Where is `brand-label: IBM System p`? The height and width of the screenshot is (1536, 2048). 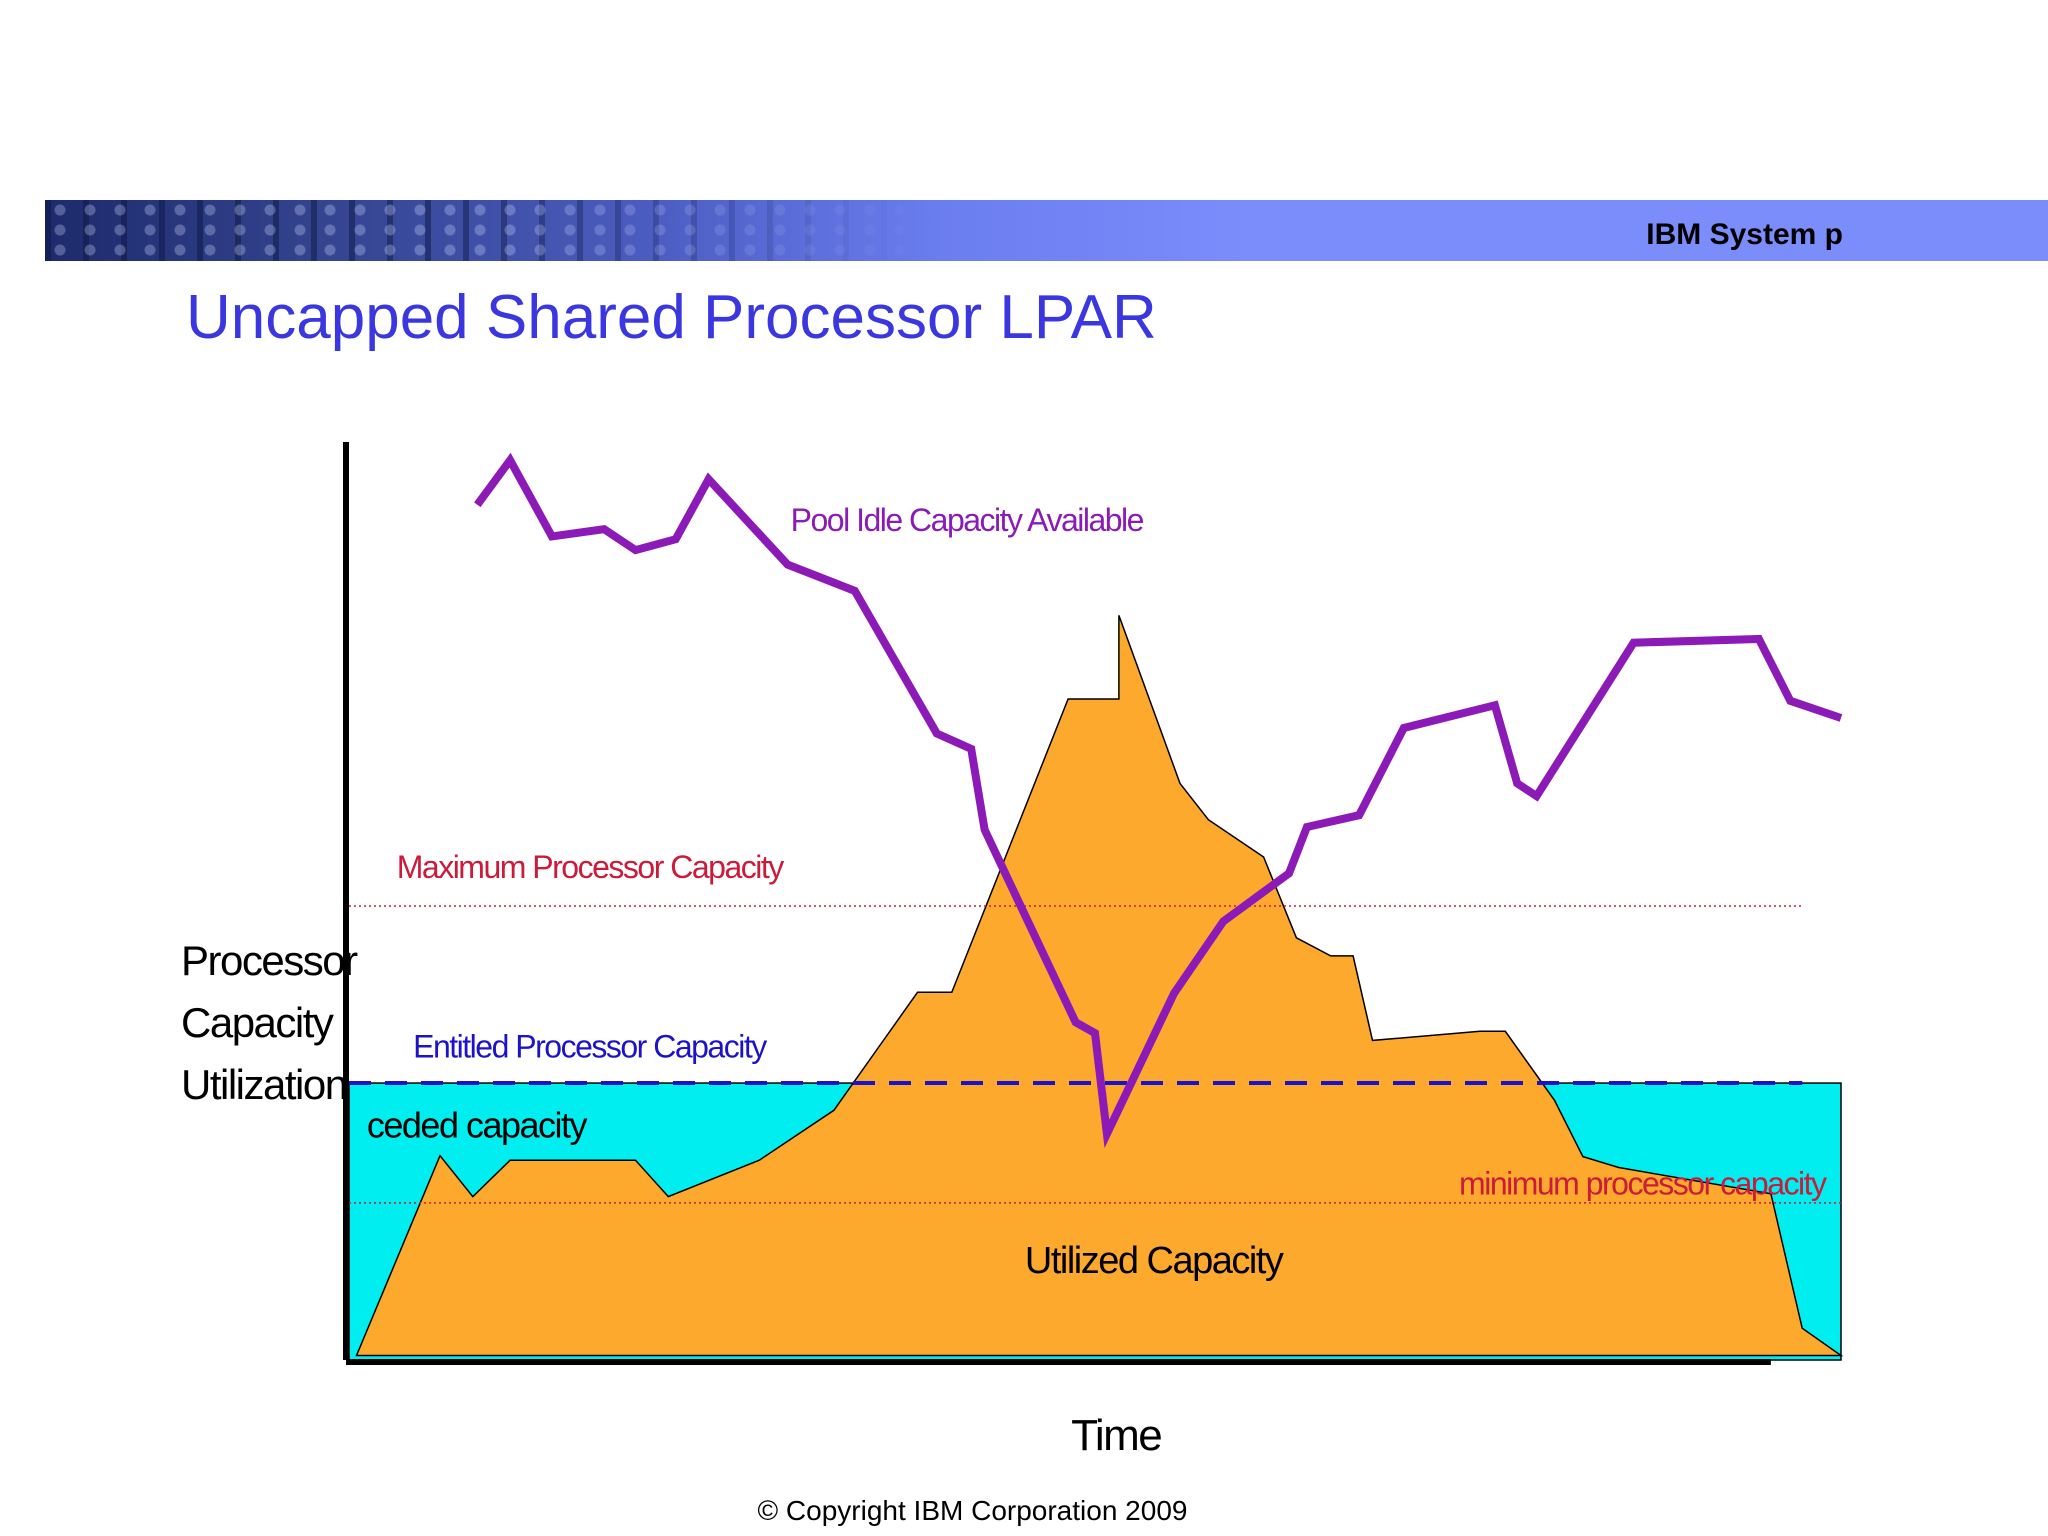 brand-label: IBM System p is located at coordinates (1744, 234).